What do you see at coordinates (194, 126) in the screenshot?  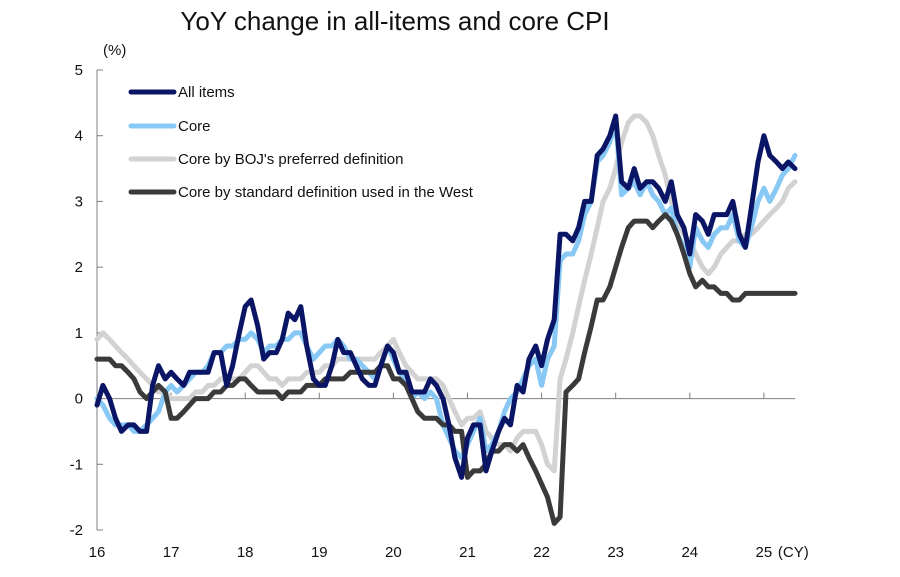 I see `legend-label: Core` at bounding box center [194, 126].